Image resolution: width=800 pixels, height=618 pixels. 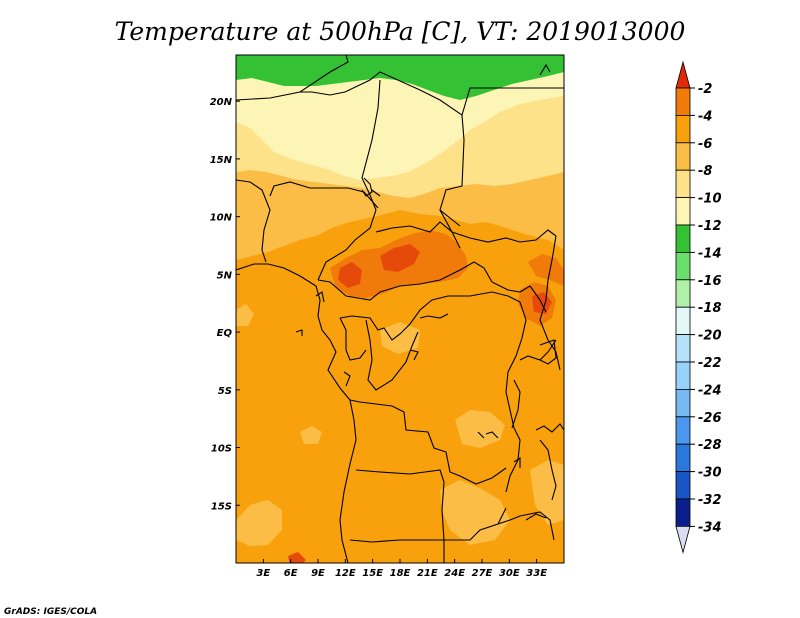 What do you see at coordinates (705, 144) in the screenshot?
I see `colorbar-label: -6` at bounding box center [705, 144].